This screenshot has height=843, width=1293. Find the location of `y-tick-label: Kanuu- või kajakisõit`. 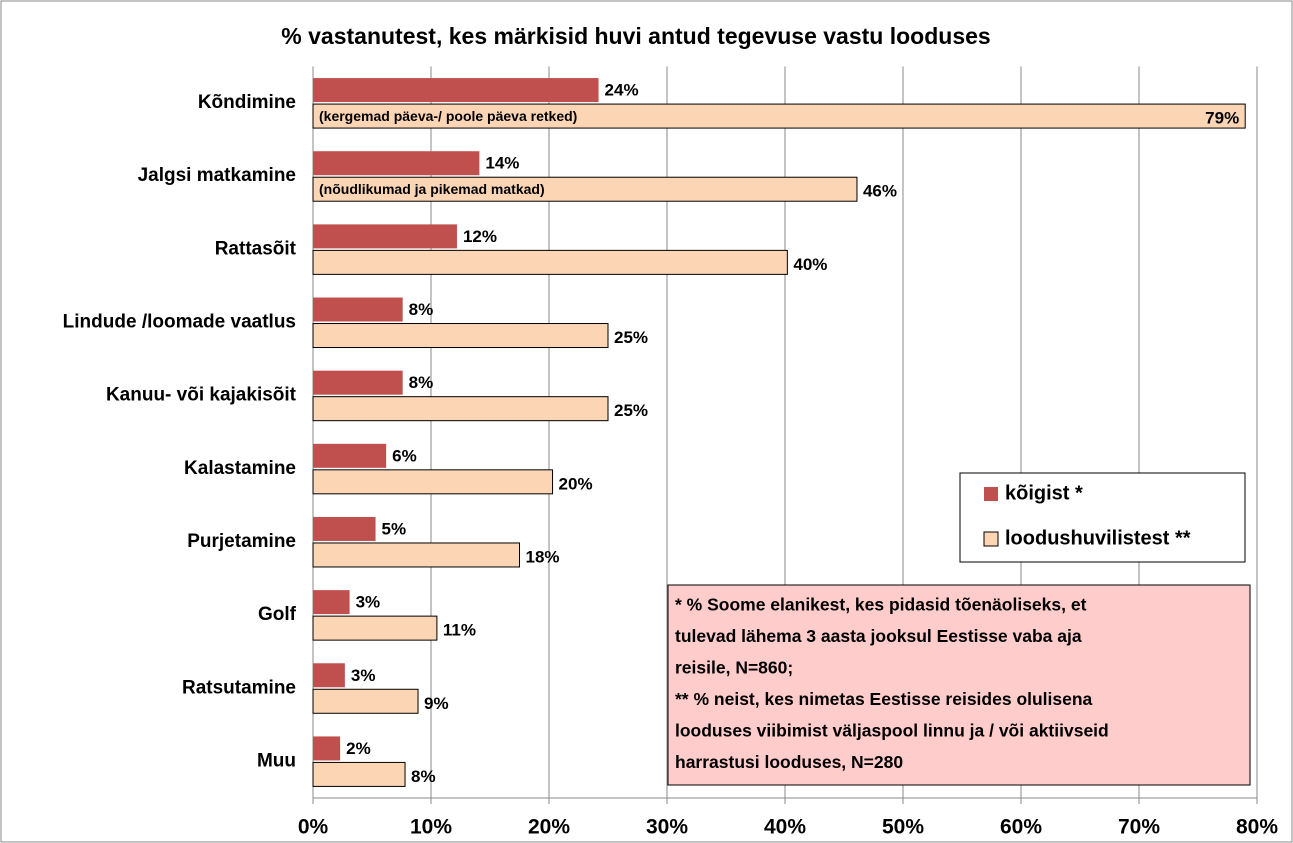

y-tick-label: Kanuu- või kajakisõit is located at coordinates (201, 395).